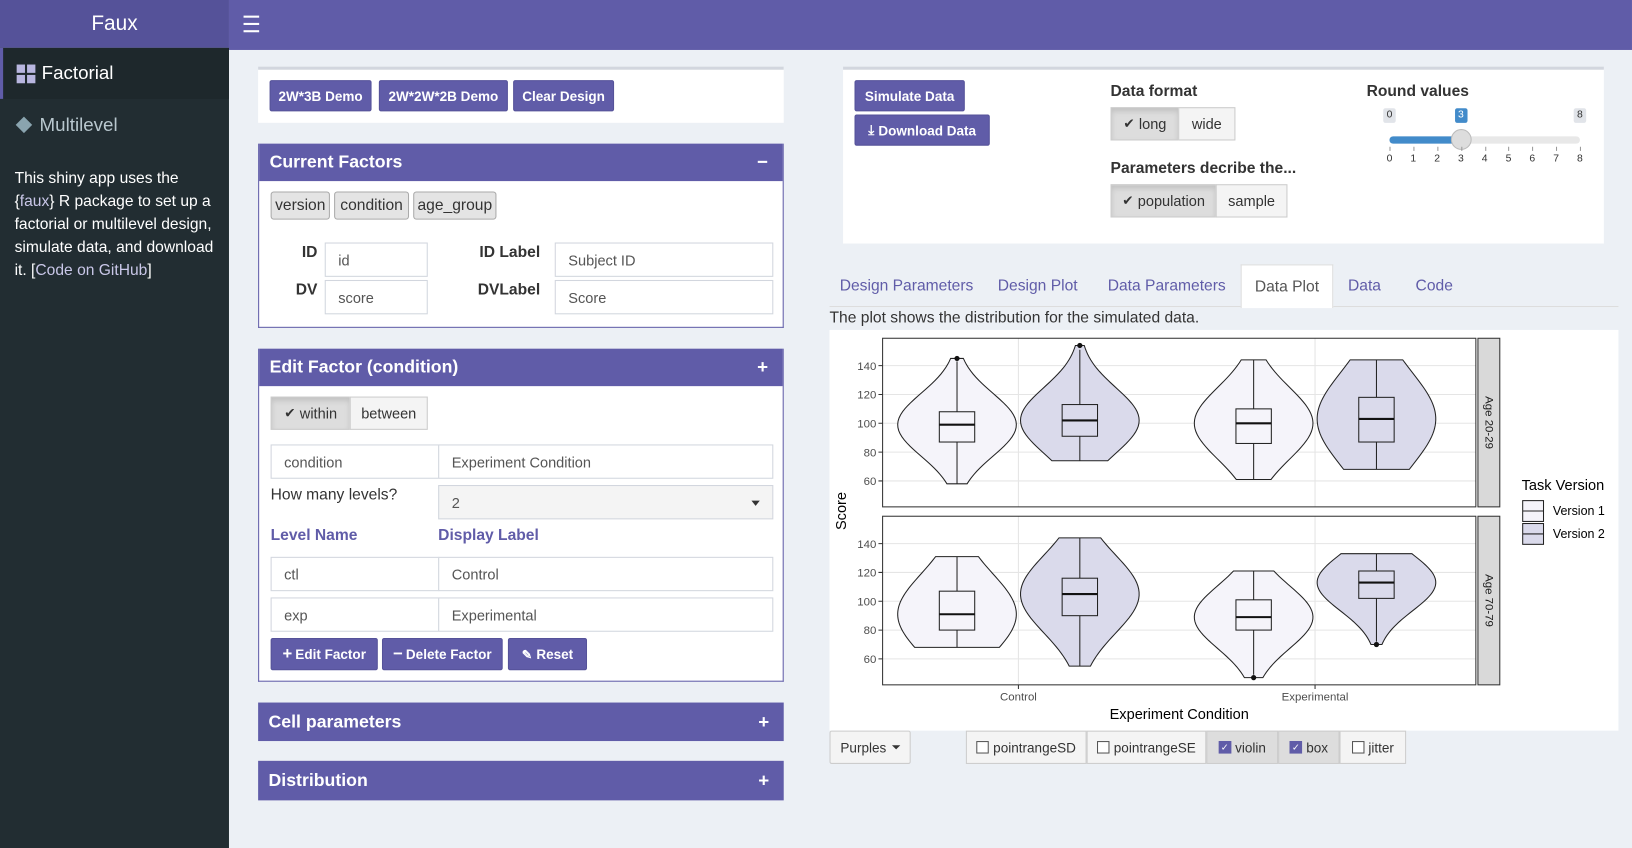 The width and height of the screenshot is (1632, 848). I want to click on demo-box: 2W*3B Demo 2W*2W*2B Demo Clear Design, so click(521, 94).